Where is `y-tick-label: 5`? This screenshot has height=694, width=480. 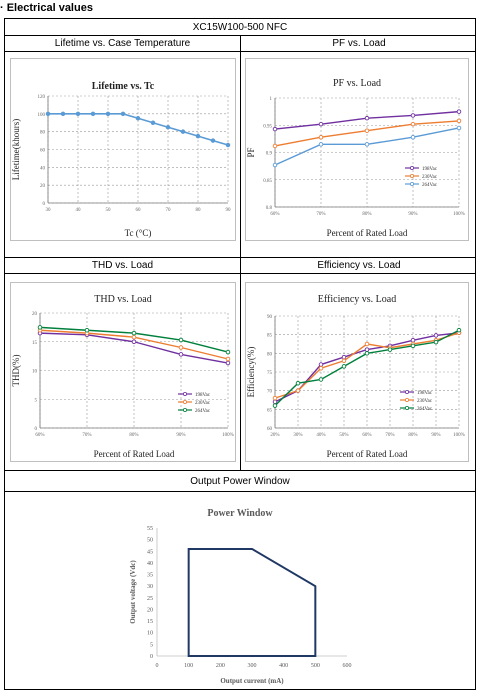
y-tick-label: 5 is located at coordinates (151, 645).